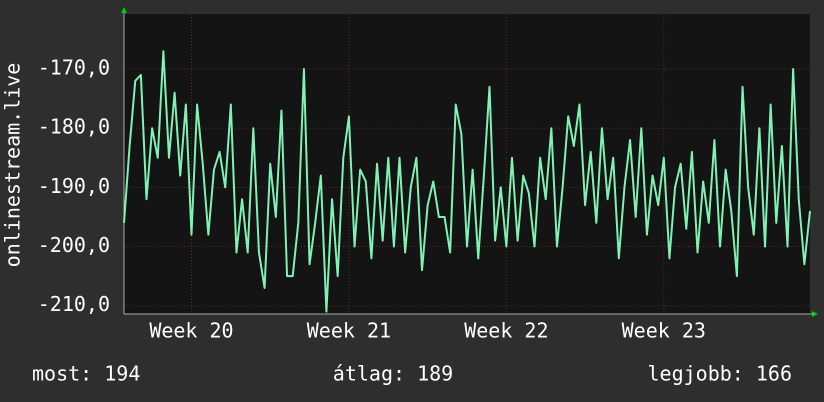 This screenshot has width=824, height=402. What do you see at coordinates (74, 245) in the screenshot?
I see `y-tick-label: -200,0` at bounding box center [74, 245].